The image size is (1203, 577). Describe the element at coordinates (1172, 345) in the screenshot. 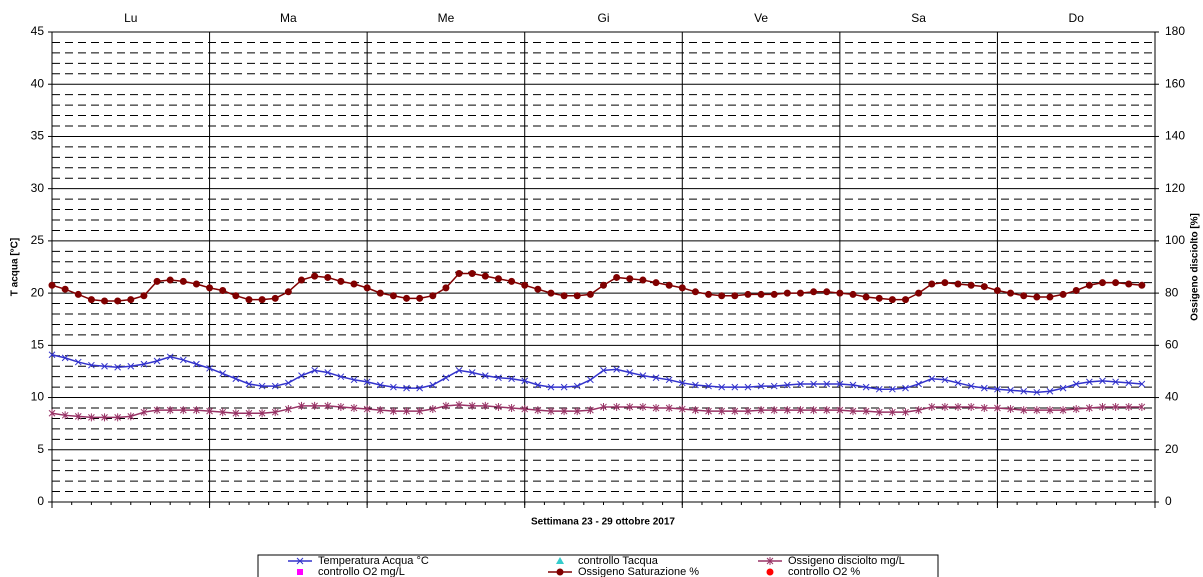

I see `y2-tick-label: 60` at that location.